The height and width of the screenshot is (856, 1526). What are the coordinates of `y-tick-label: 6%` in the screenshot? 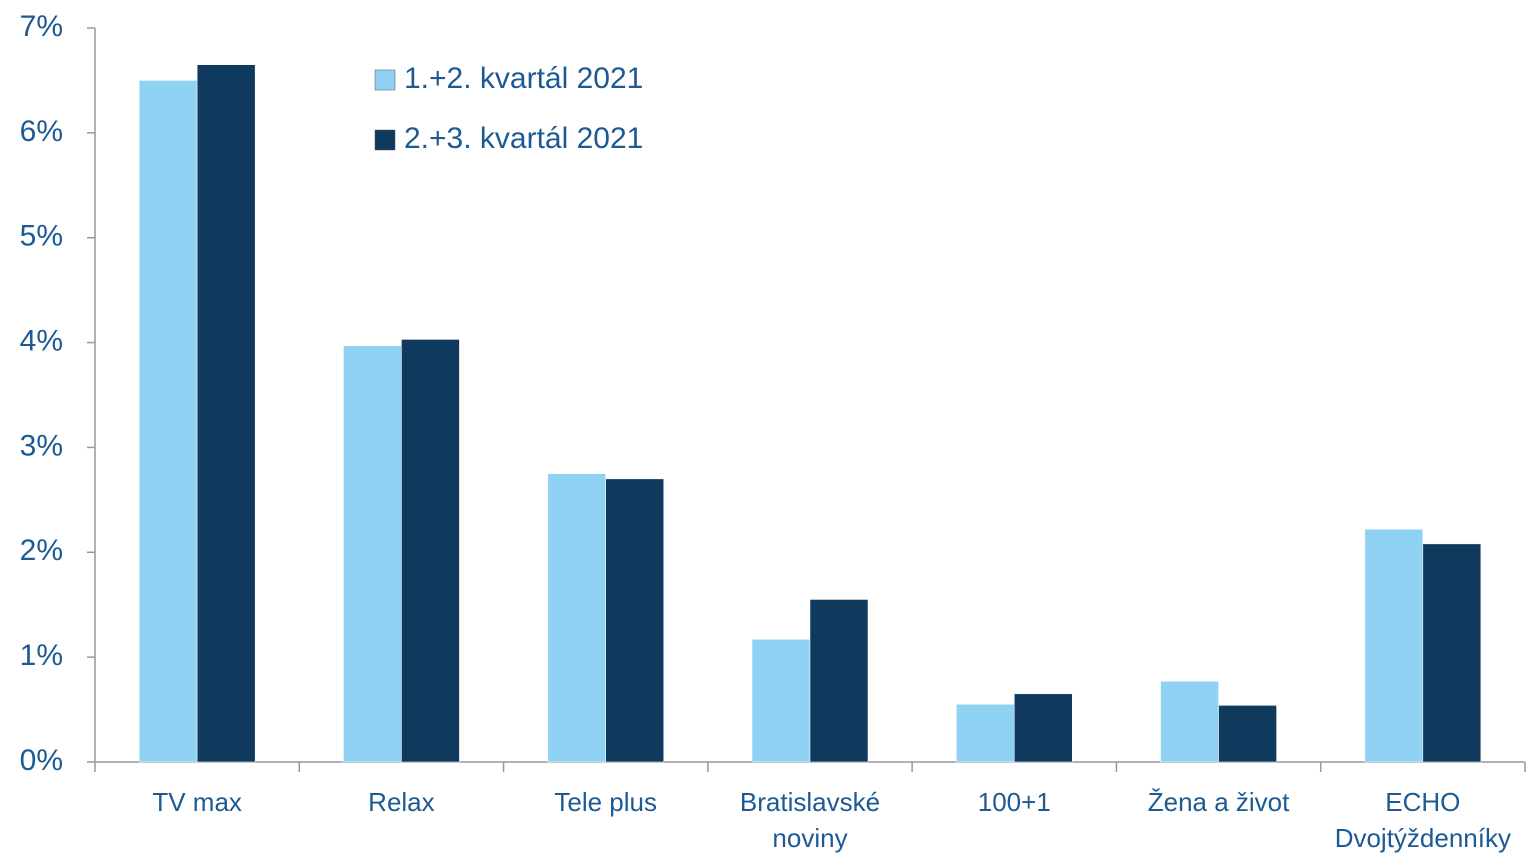 It's located at (41, 131).